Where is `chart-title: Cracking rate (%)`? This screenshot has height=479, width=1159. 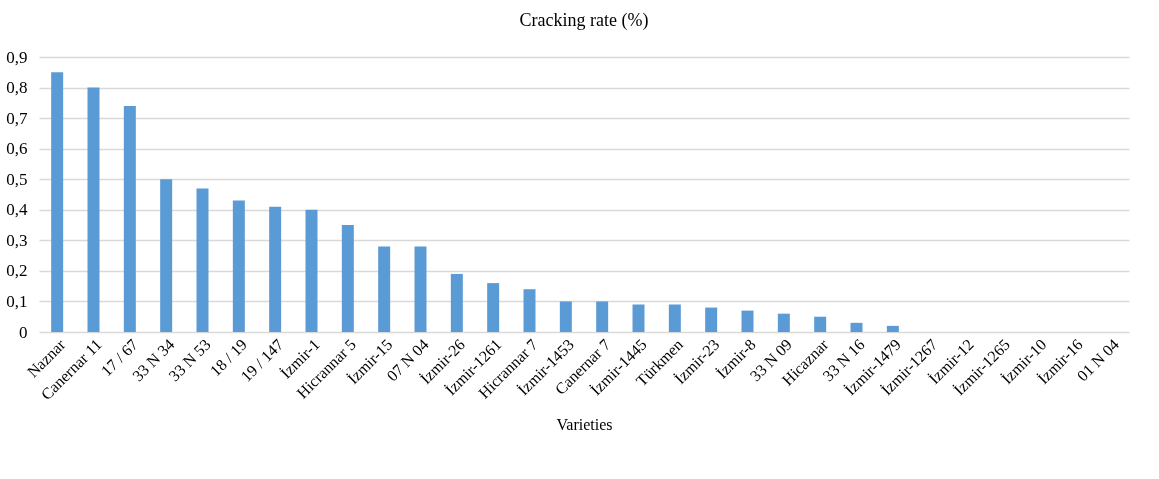 chart-title: Cracking rate (%) is located at coordinates (584, 20).